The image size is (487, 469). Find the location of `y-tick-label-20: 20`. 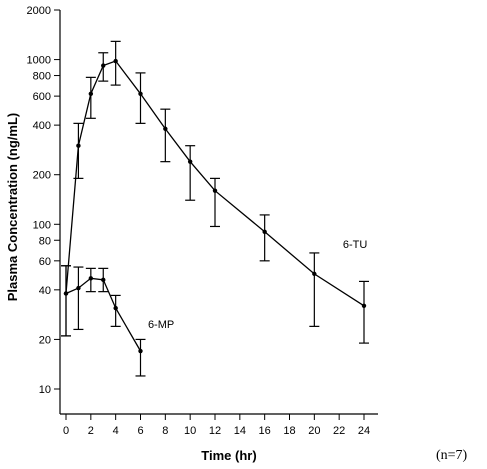

y-tick-label-20: 20 is located at coordinates (45, 340).